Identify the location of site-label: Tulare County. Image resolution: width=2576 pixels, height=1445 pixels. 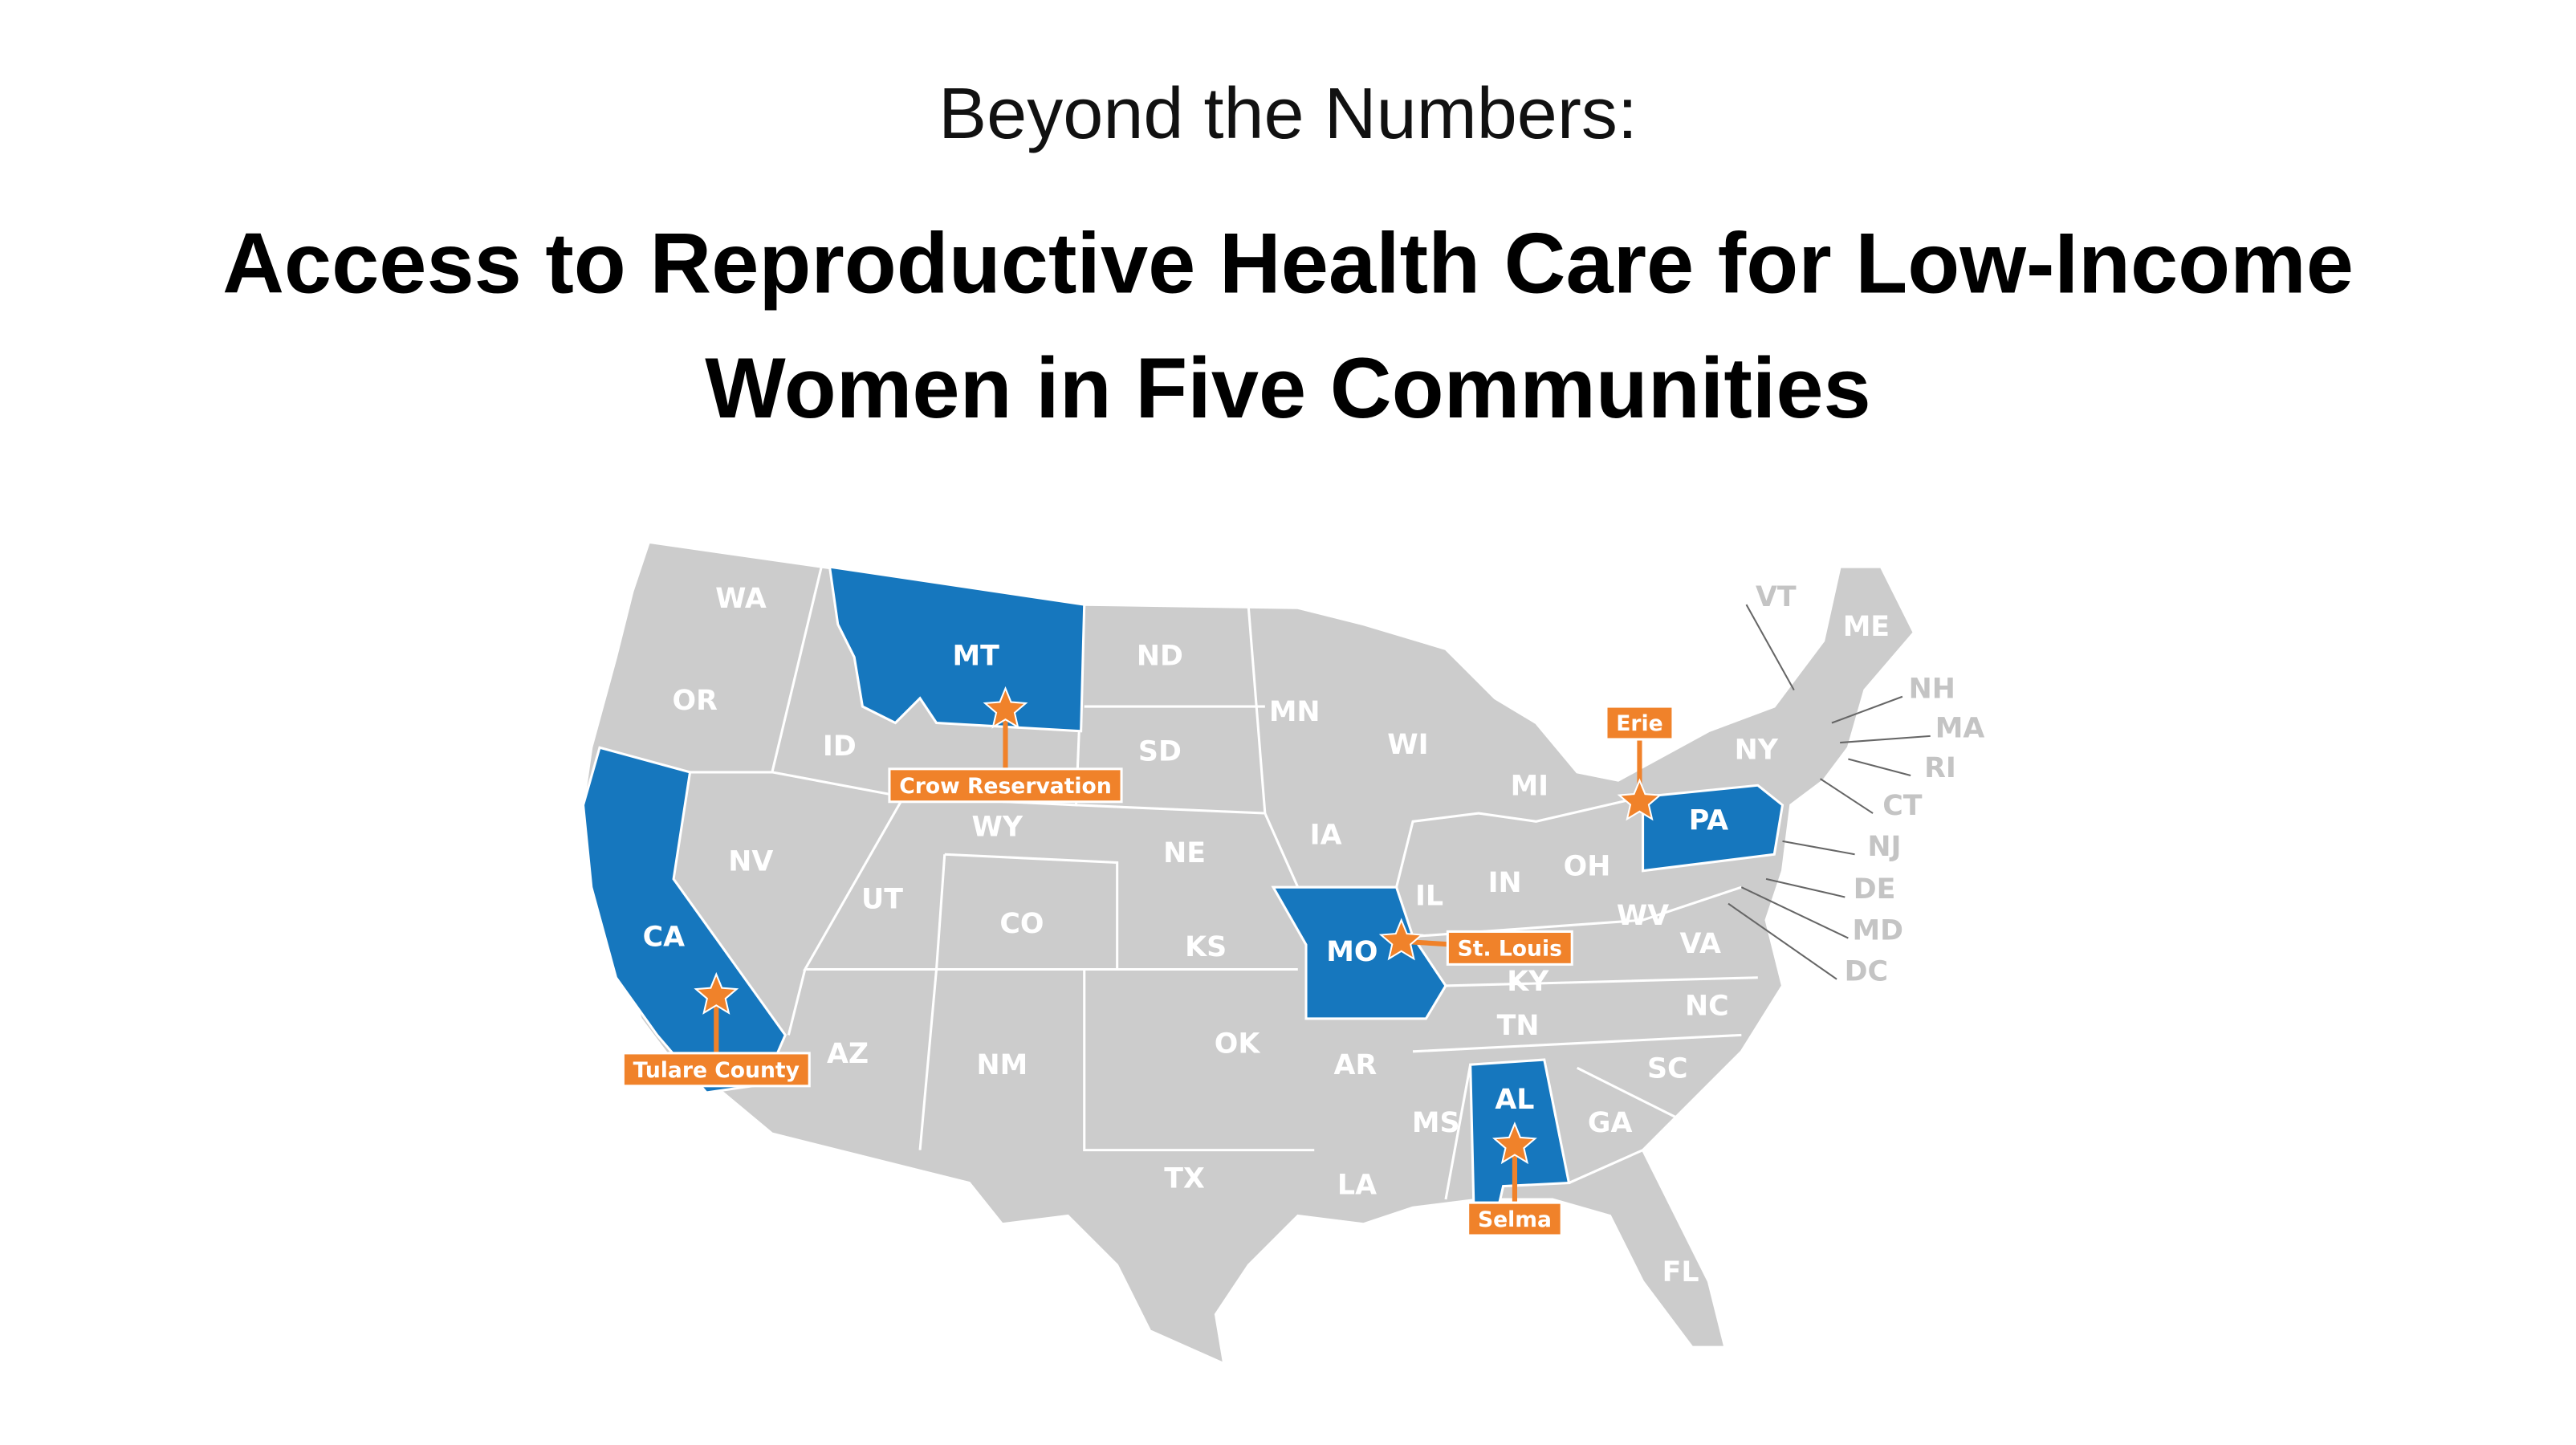
(716, 1070).